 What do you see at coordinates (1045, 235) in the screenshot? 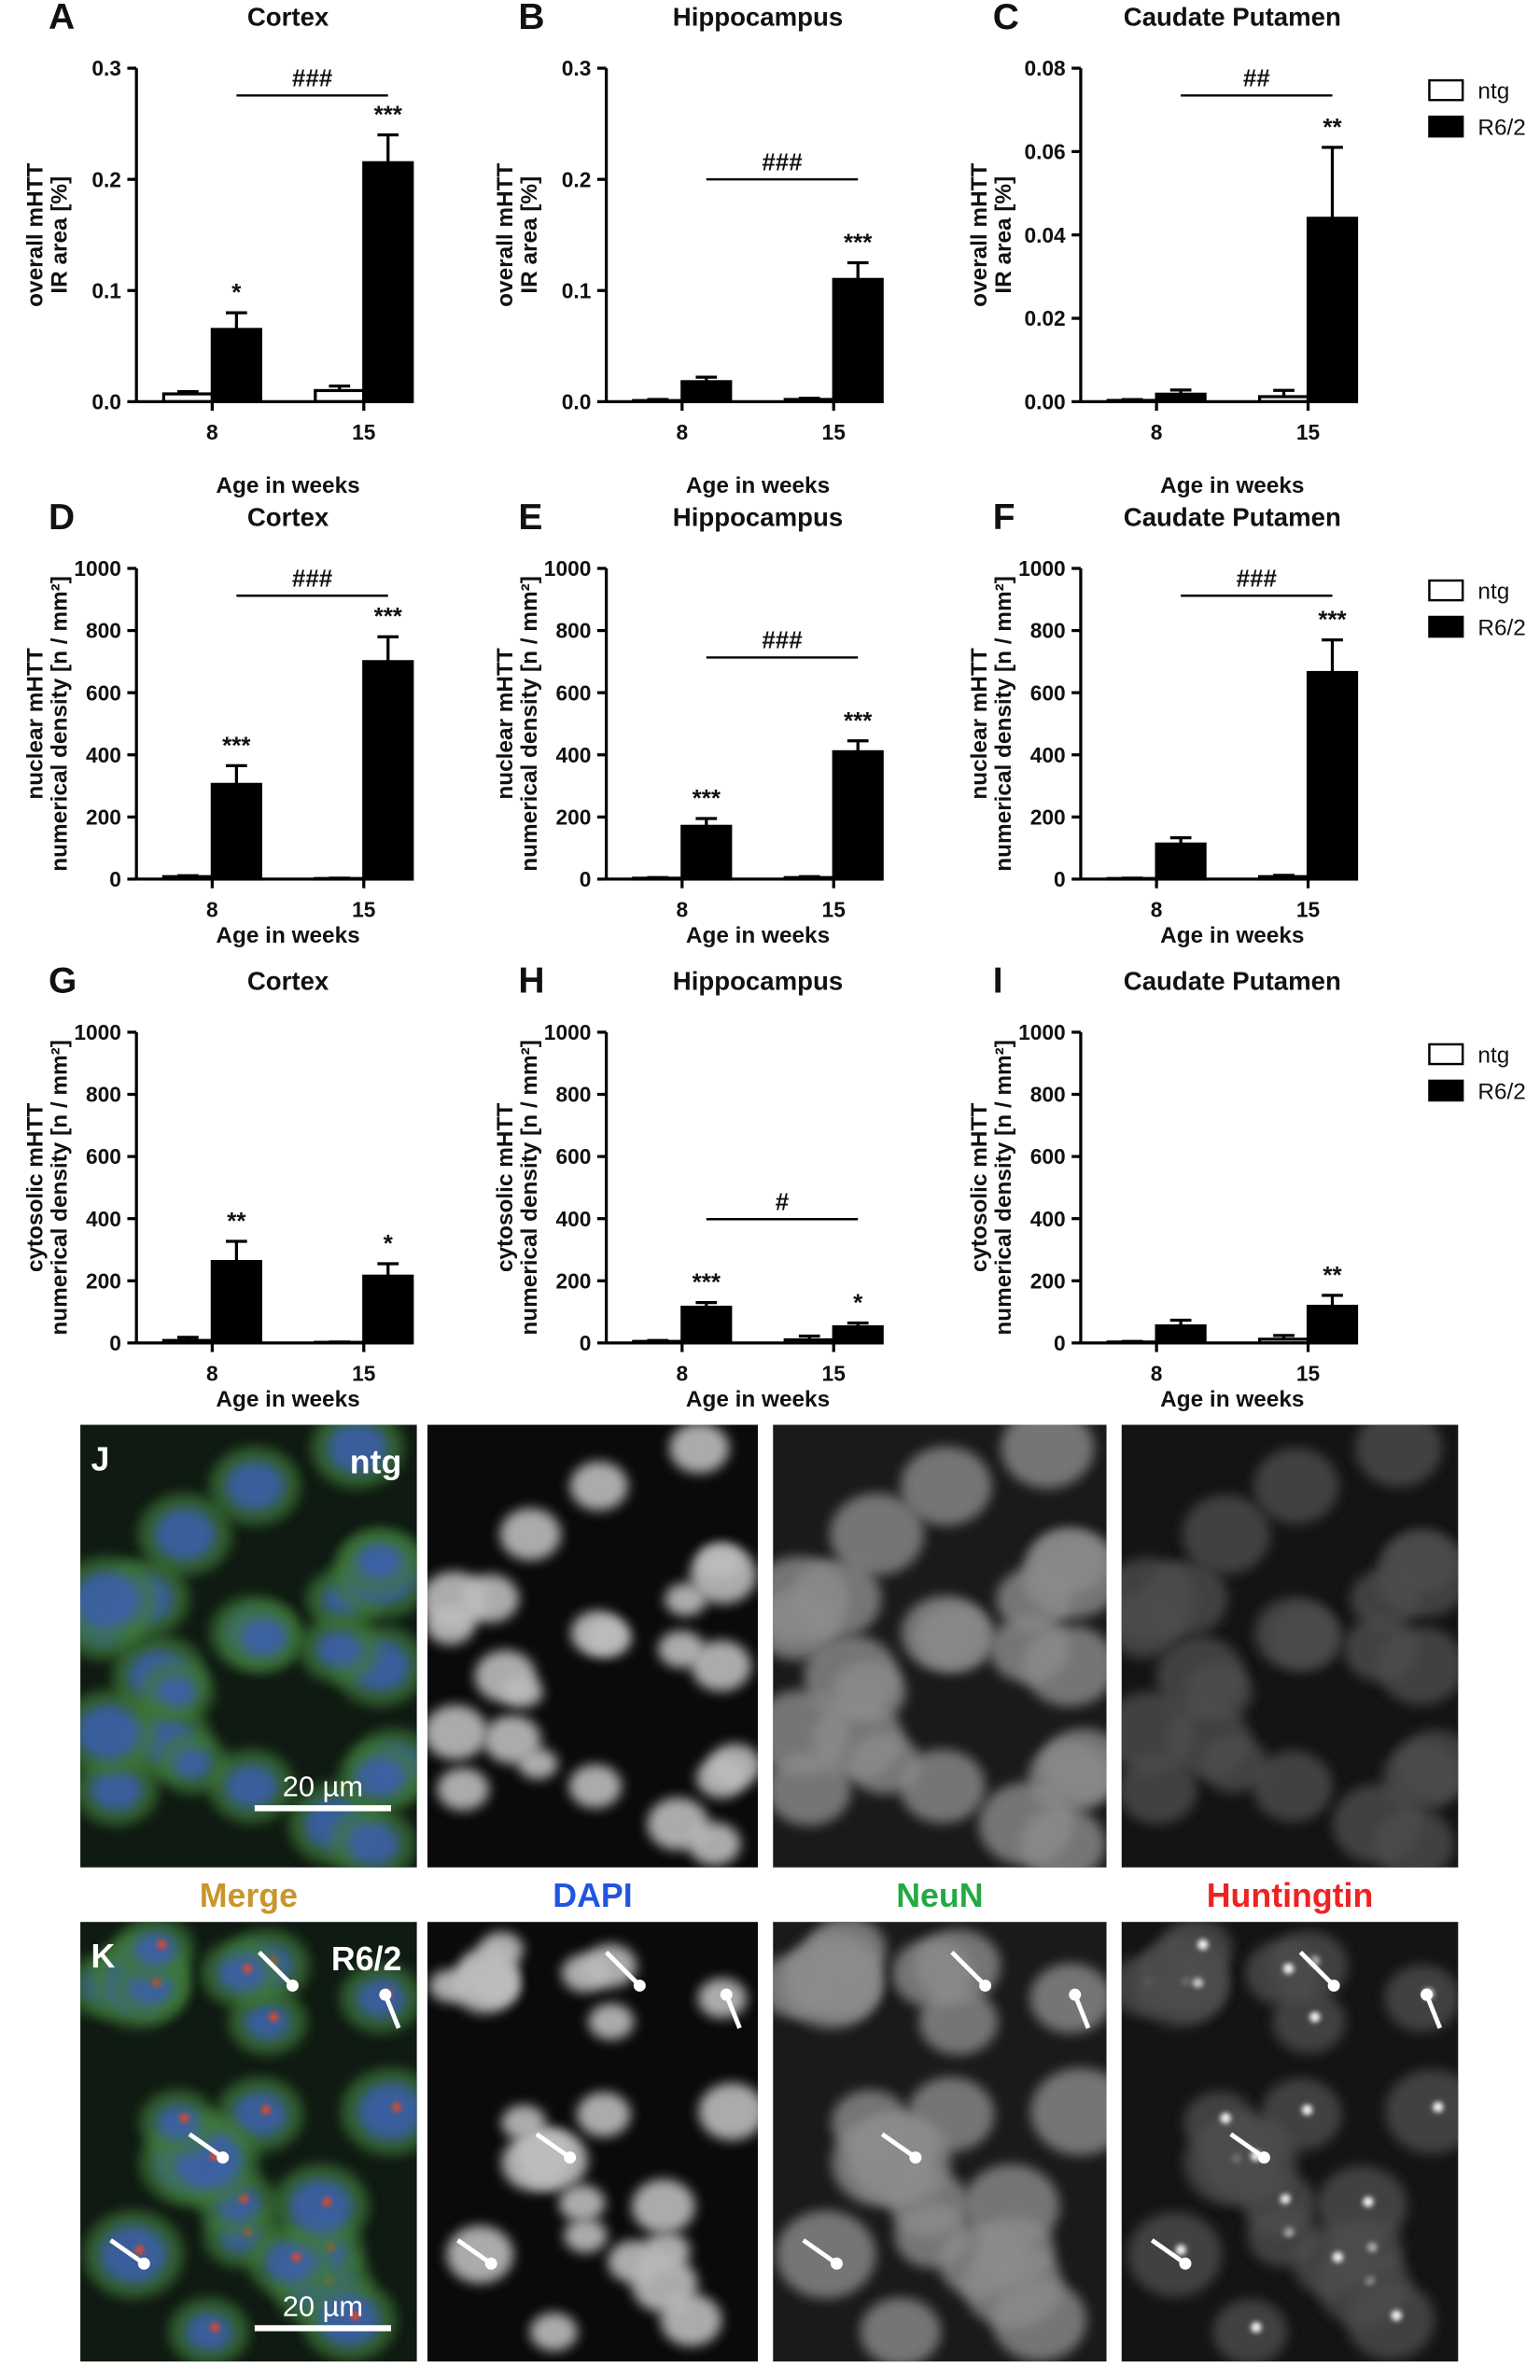
I see `y-tick-label: 0.04` at bounding box center [1045, 235].